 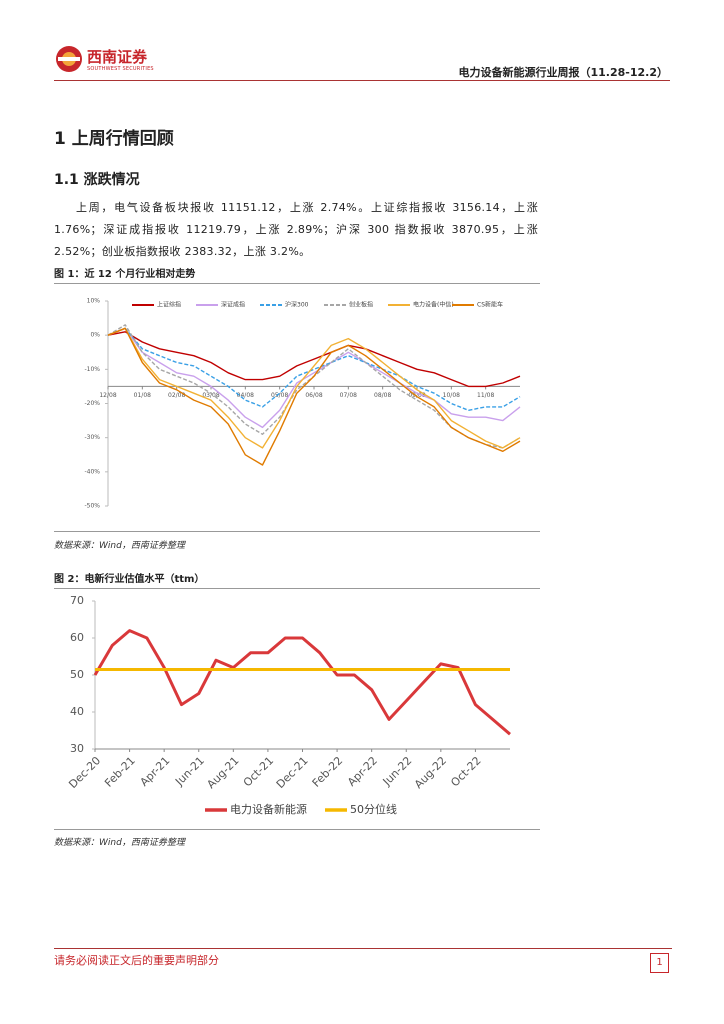 What do you see at coordinates (120, 772) in the screenshot?
I see `x-tick-label: Feb-21` at bounding box center [120, 772].